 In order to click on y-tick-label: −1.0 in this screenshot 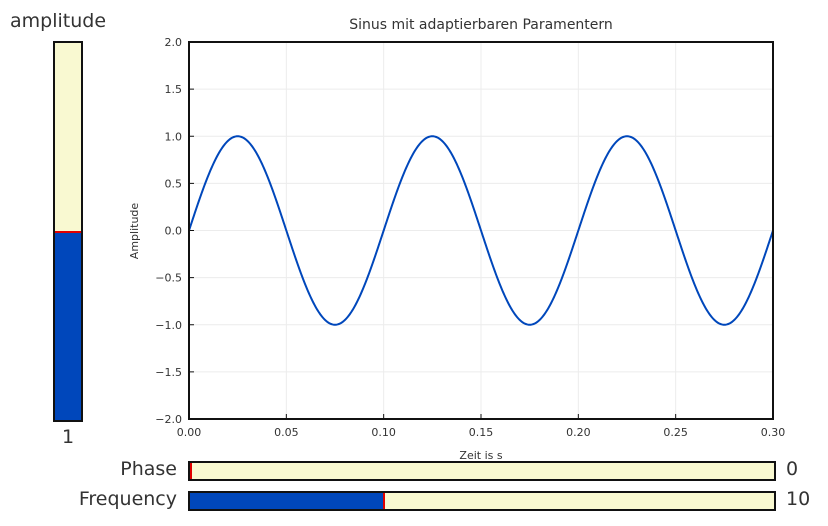, I will do `click(168, 325)`.